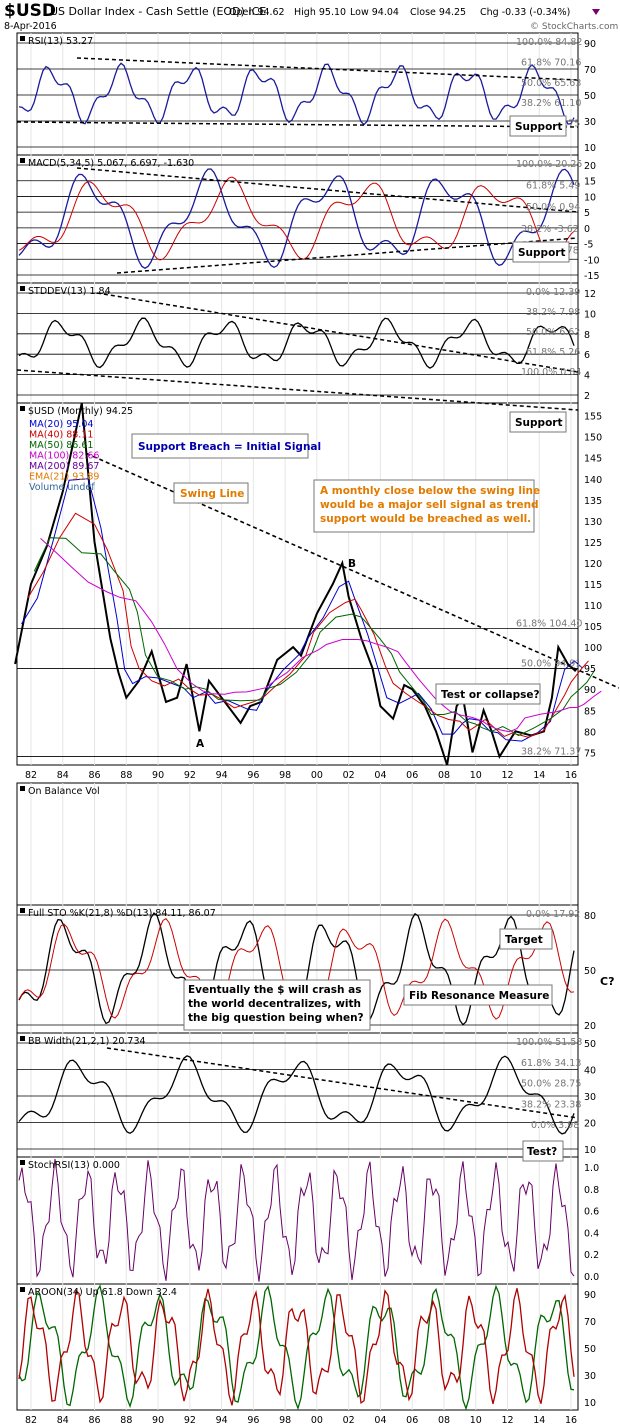 The height and width of the screenshot is (1428, 620). What do you see at coordinates (102, 1292) in the screenshot?
I see `panel-label-aroon: AROON(34) Up 61.8 Down 32.4` at bounding box center [102, 1292].